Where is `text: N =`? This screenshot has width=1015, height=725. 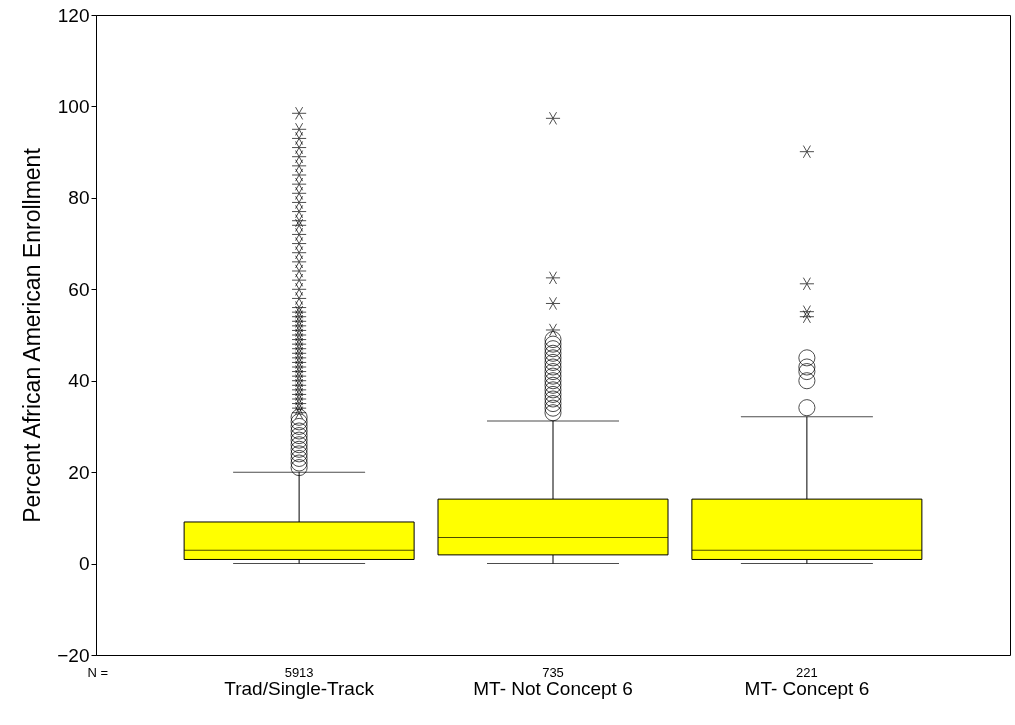 text: N = is located at coordinates (97, 672).